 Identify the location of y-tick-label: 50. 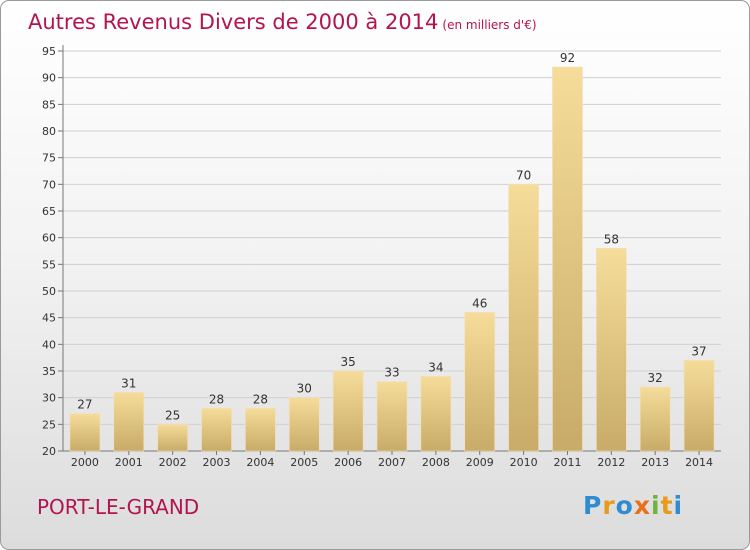
(49, 291).